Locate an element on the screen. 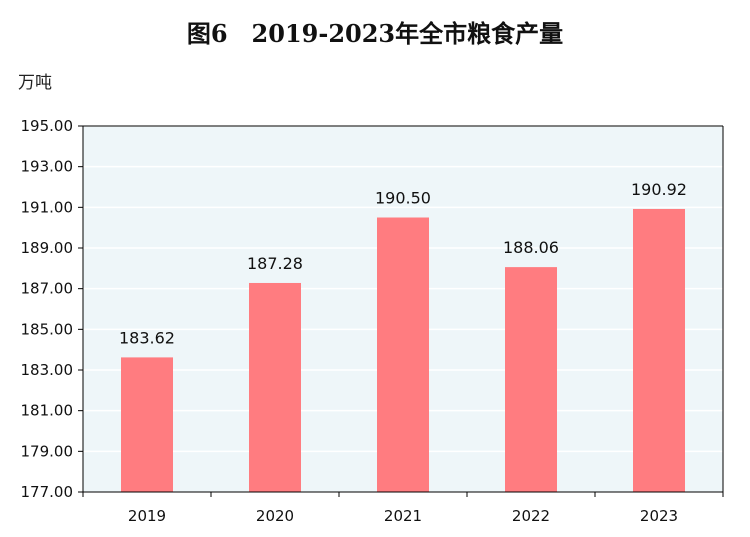  y-axis-unit-label: 万吨 is located at coordinates (35, 83).